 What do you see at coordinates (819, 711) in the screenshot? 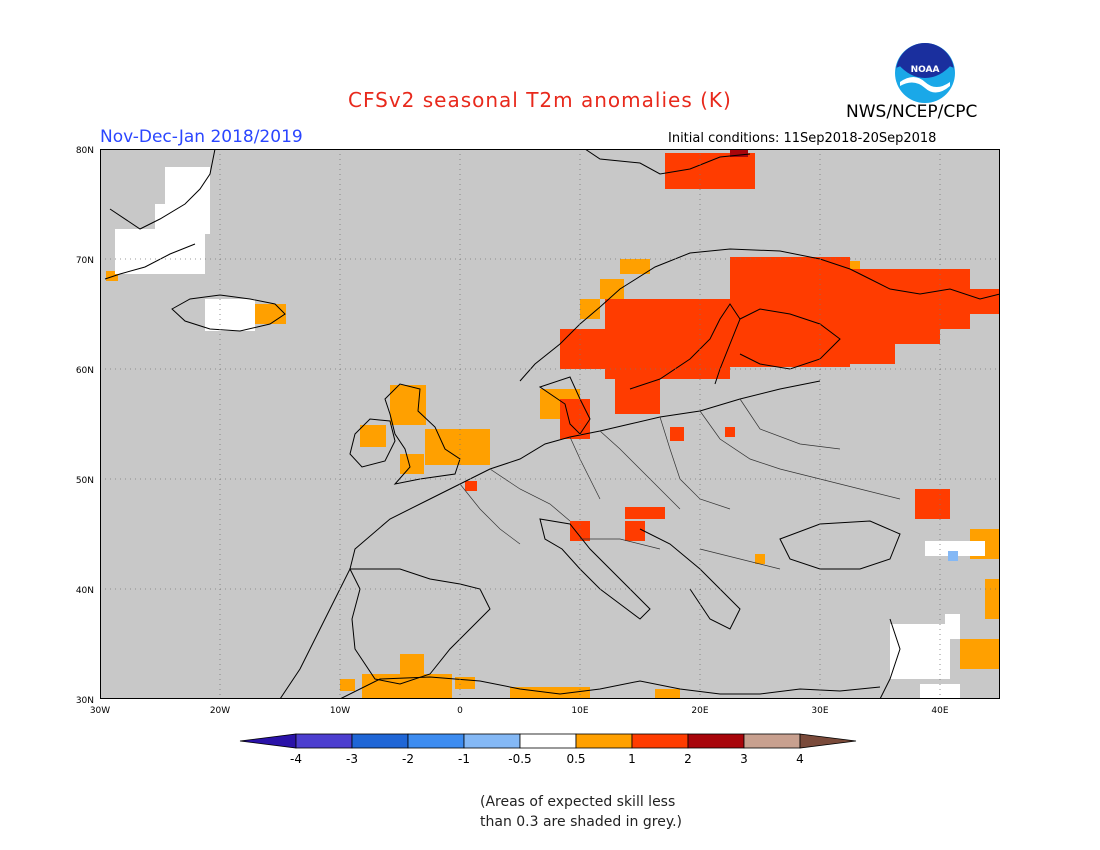
I see `lon-label-30e: 30E` at bounding box center [819, 711].